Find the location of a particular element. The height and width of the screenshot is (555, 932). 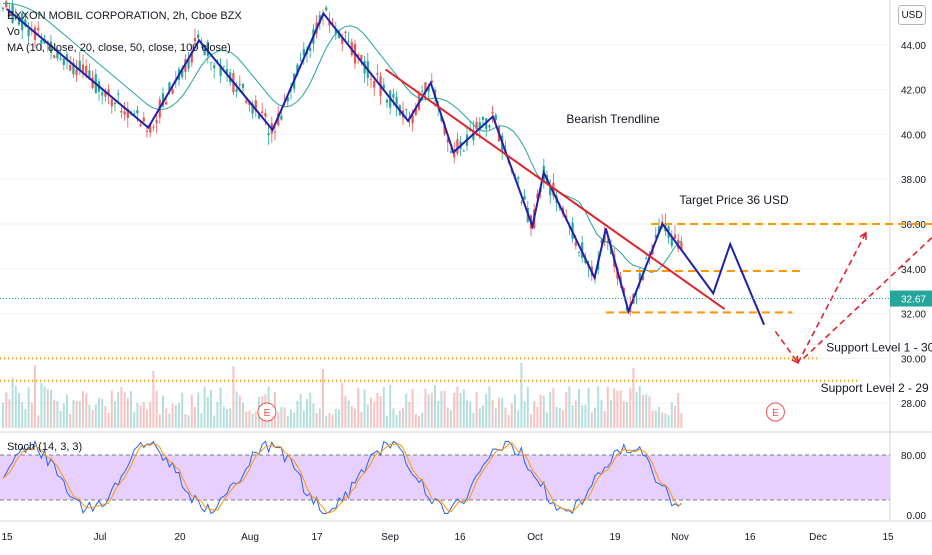

stoch-tick-label: 80.00 is located at coordinates (913, 456).